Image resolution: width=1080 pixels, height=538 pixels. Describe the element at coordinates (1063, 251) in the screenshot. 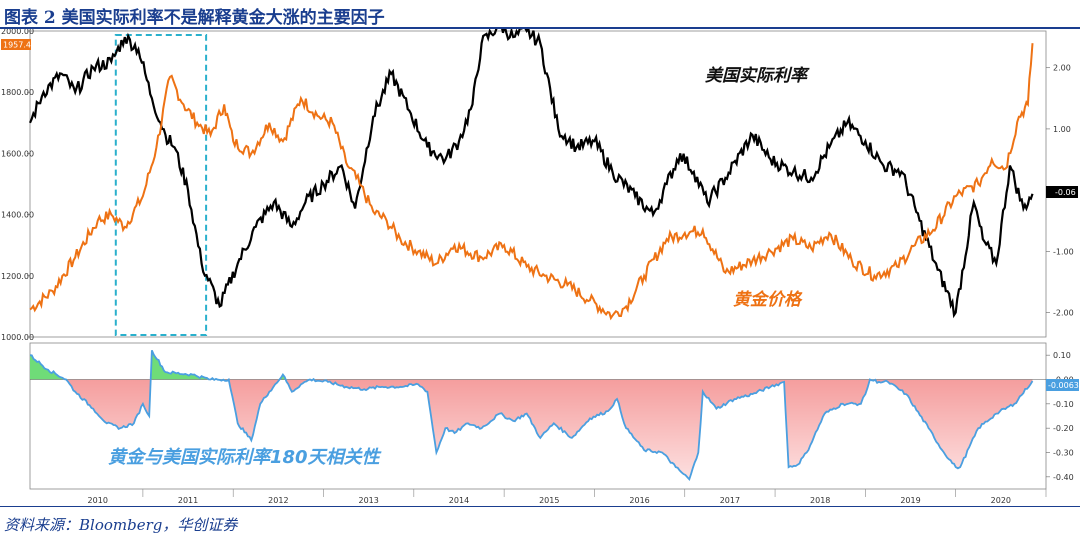

I see `right-tick-label: -1.00` at that location.